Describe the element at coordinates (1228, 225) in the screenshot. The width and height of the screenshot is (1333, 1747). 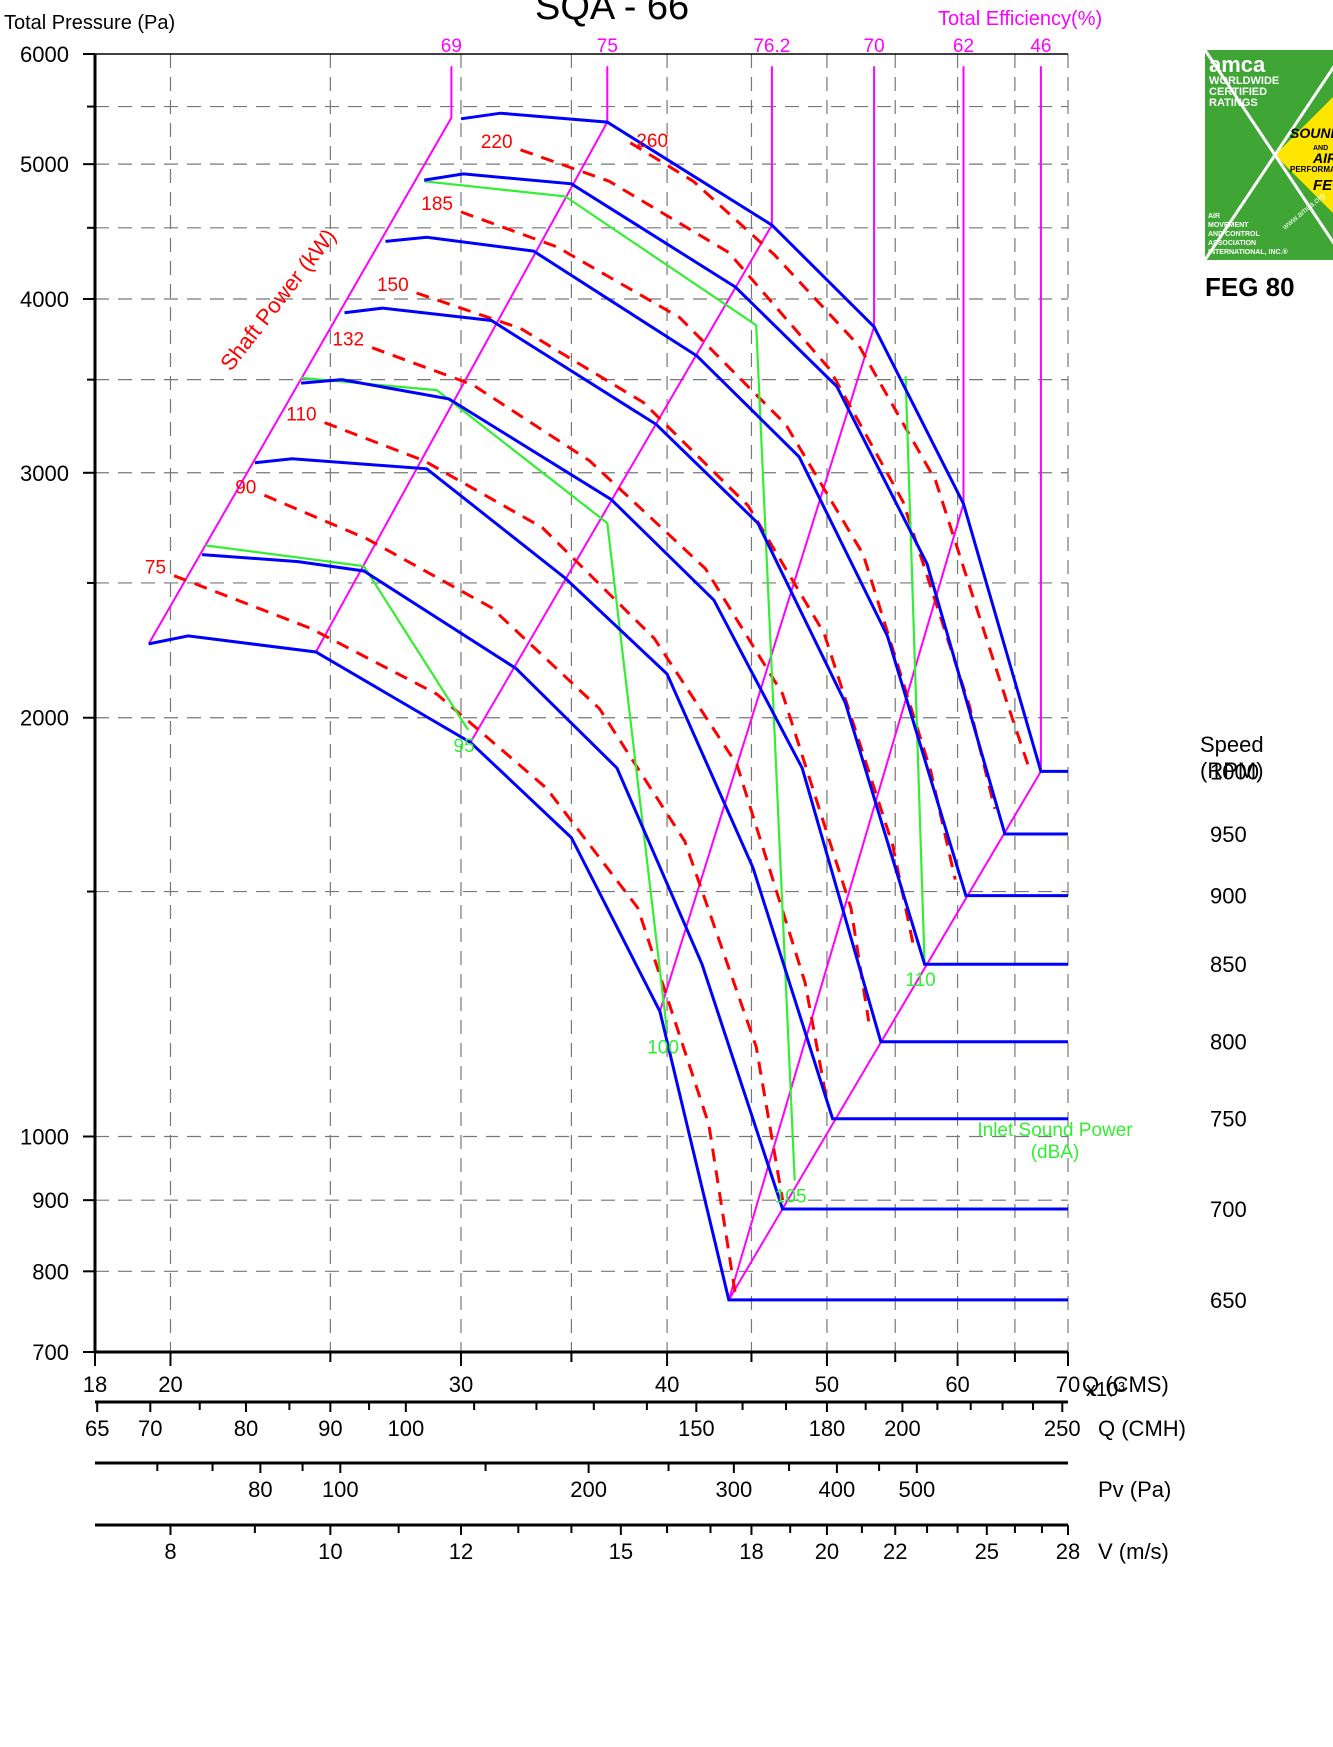
I see `logo-org-2: MOVEMENT` at that location.